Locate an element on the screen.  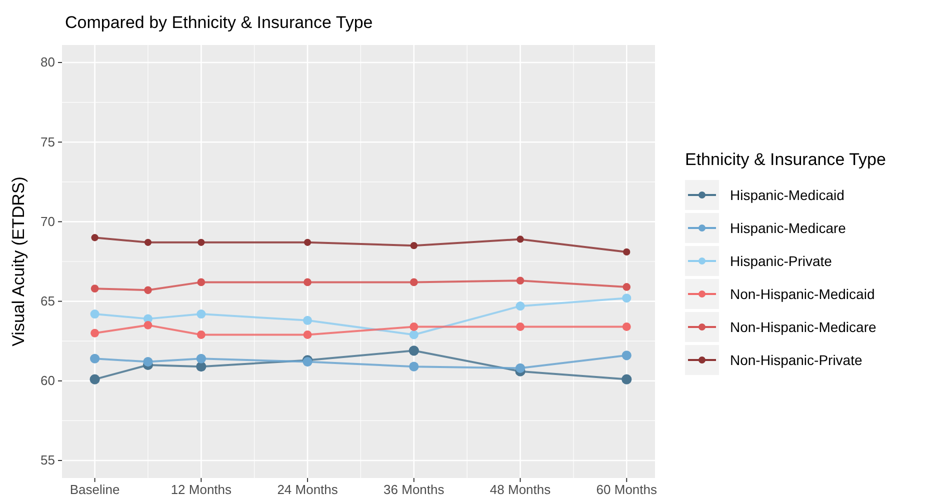
y-tick-label: 75 is located at coordinates (47, 142).